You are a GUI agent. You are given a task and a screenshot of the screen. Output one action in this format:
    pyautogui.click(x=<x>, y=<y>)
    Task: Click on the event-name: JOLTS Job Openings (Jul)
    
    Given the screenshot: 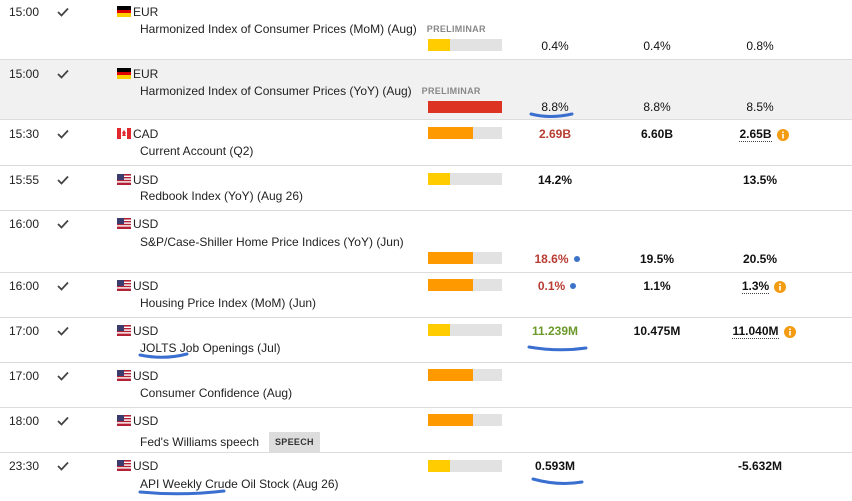 What is the action you would take?
    pyautogui.click(x=210, y=348)
    